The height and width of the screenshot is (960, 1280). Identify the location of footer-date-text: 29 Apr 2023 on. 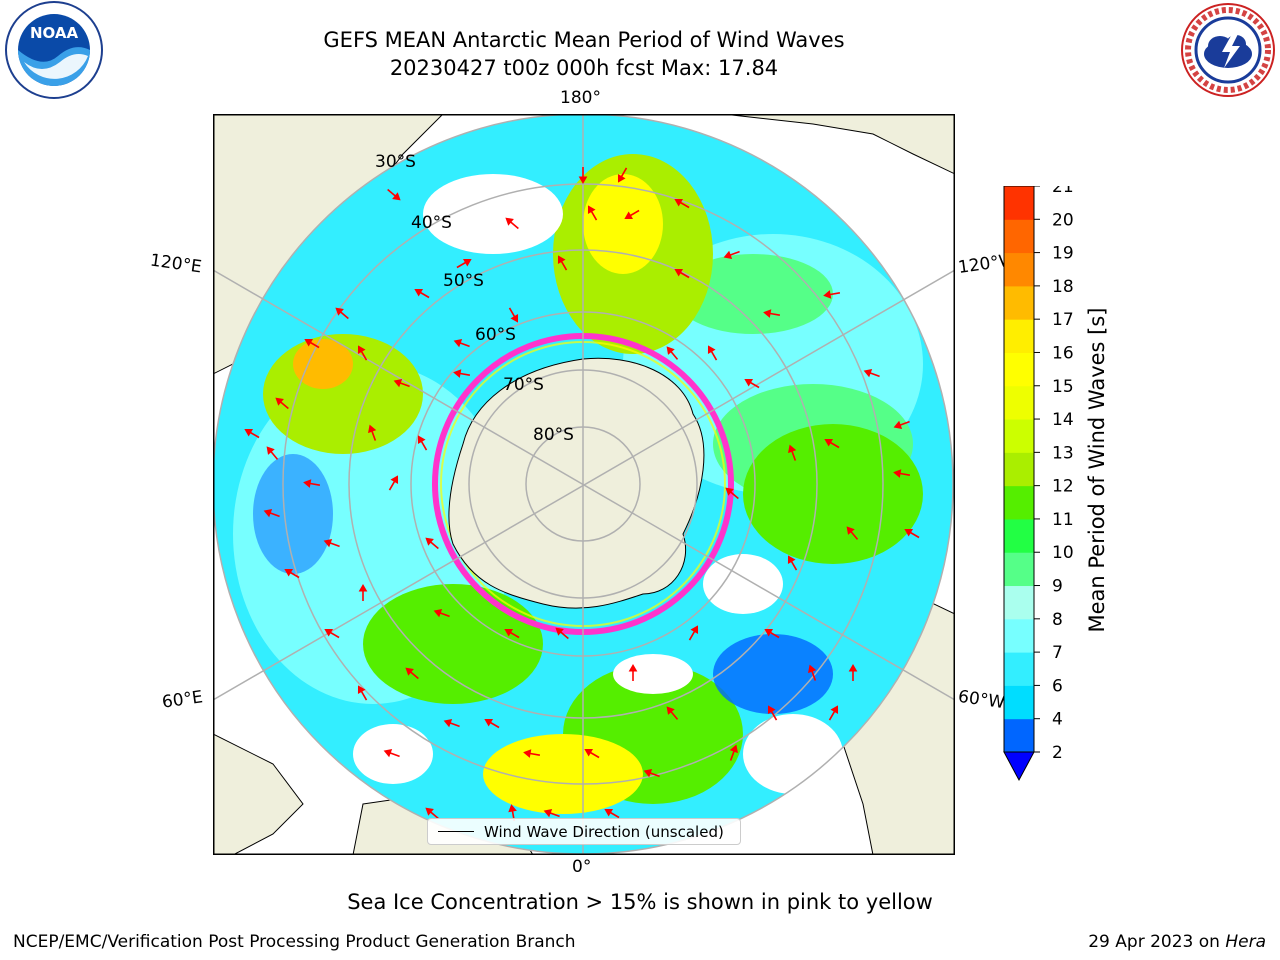
(1154, 942).